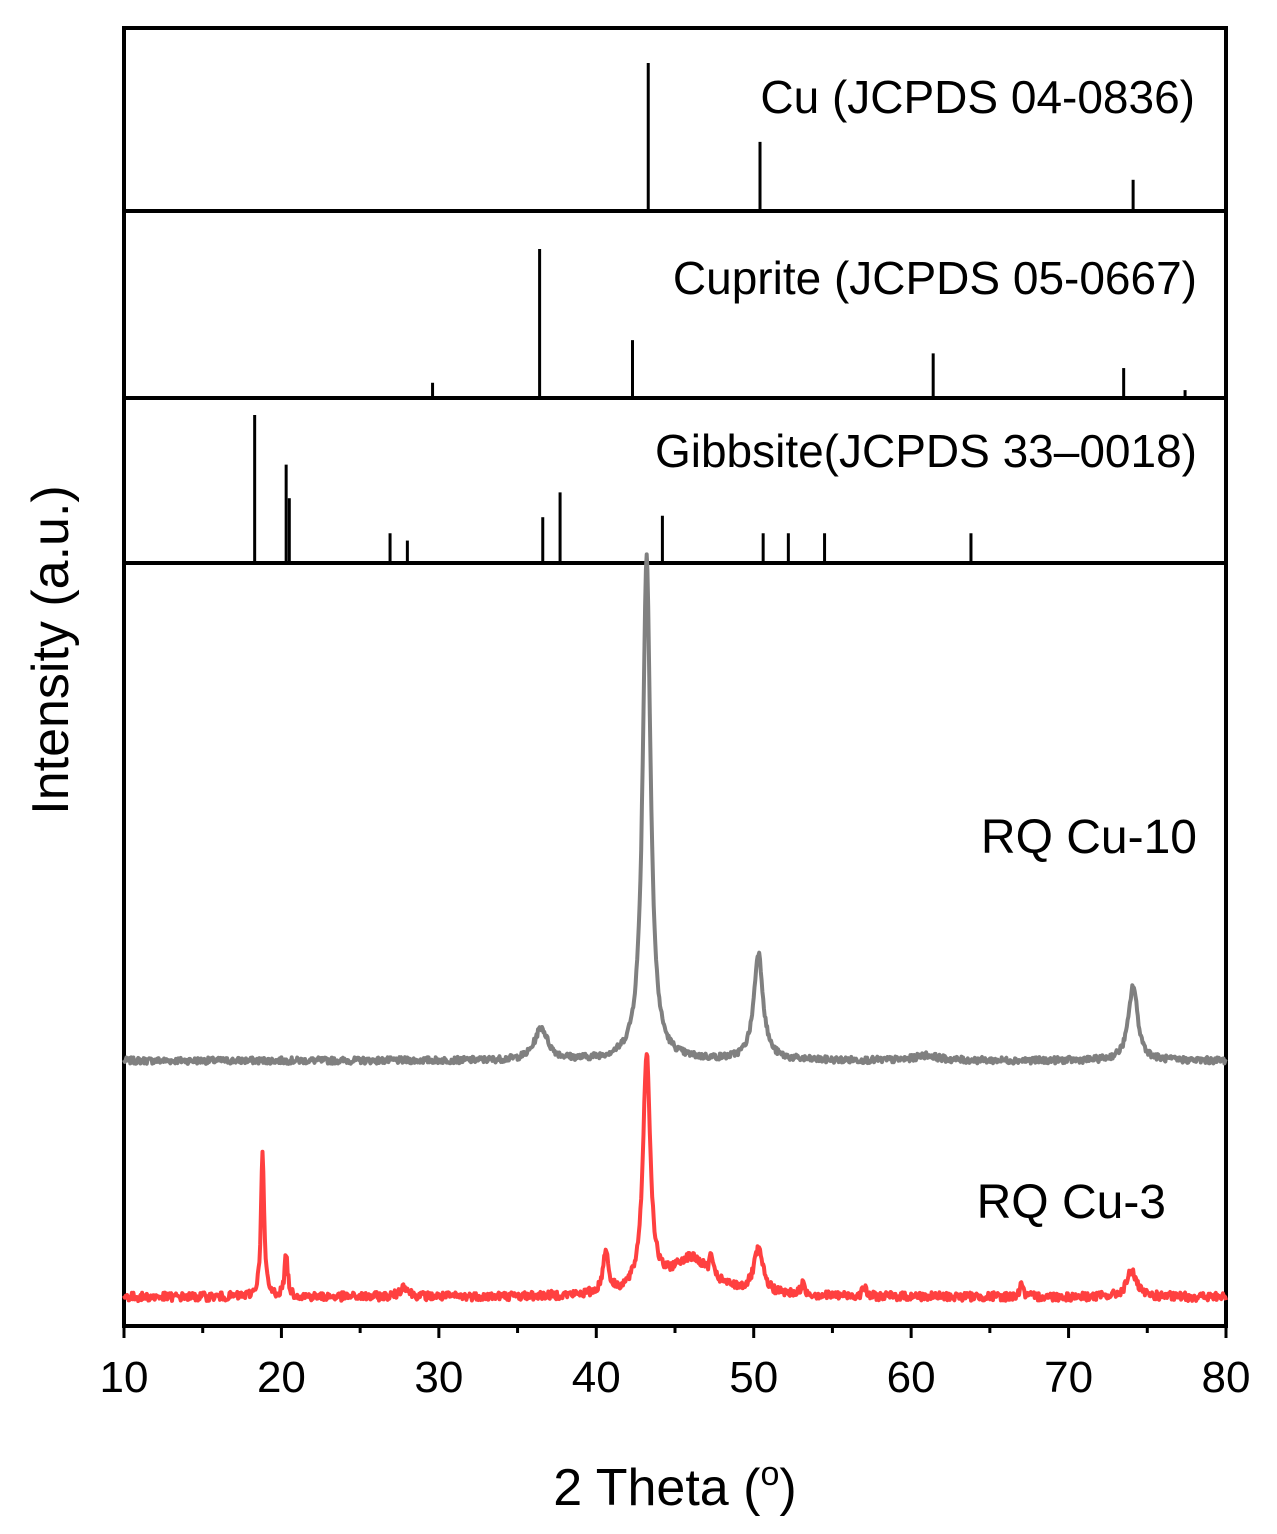 This screenshot has width=1277, height=1534. What do you see at coordinates (674, 1486) in the screenshot?
I see `x-axis-title: 2 Theta (o)` at bounding box center [674, 1486].